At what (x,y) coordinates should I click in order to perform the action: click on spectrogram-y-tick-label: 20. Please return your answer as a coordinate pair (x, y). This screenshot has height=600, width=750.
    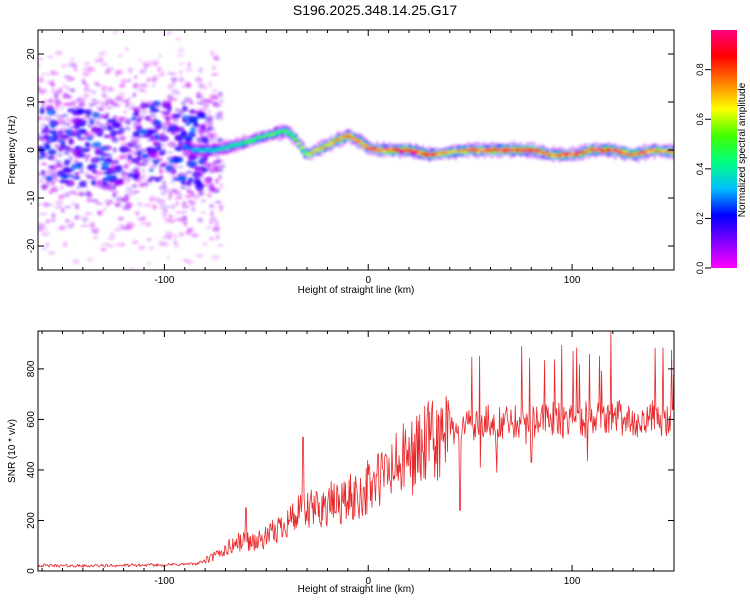
    Looking at the image, I should click on (31, 54).